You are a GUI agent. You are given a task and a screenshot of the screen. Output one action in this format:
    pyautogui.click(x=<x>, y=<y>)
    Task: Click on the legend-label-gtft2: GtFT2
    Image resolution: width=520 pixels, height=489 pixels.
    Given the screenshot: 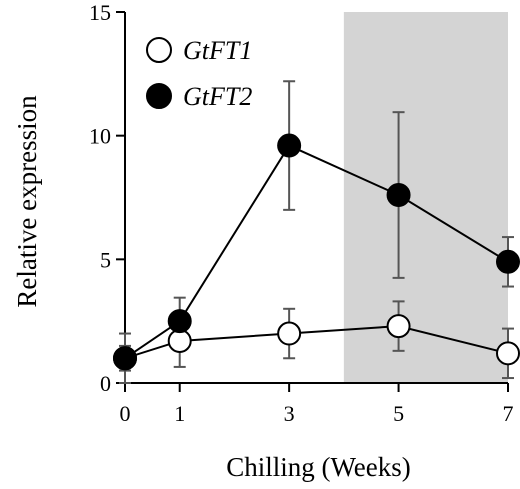 What is the action you would take?
    pyautogui.click(x=217, y=96)
    